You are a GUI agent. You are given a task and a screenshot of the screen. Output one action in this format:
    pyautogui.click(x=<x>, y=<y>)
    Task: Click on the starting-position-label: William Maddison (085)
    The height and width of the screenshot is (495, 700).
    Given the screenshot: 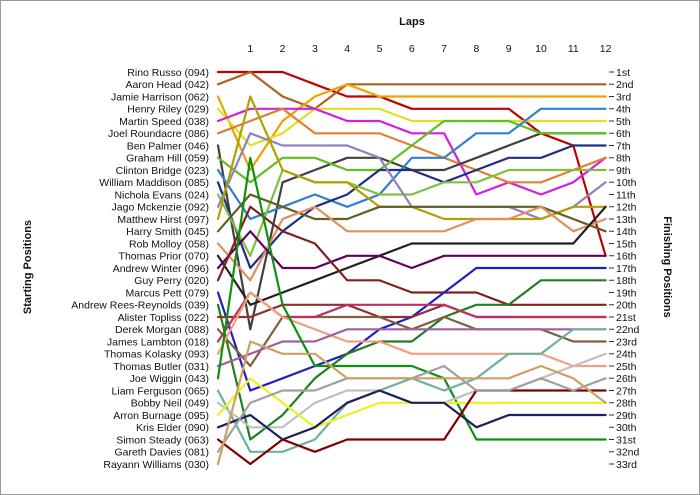 What is the action you would take?
    pyautogui.click(x=154, y=183)
    